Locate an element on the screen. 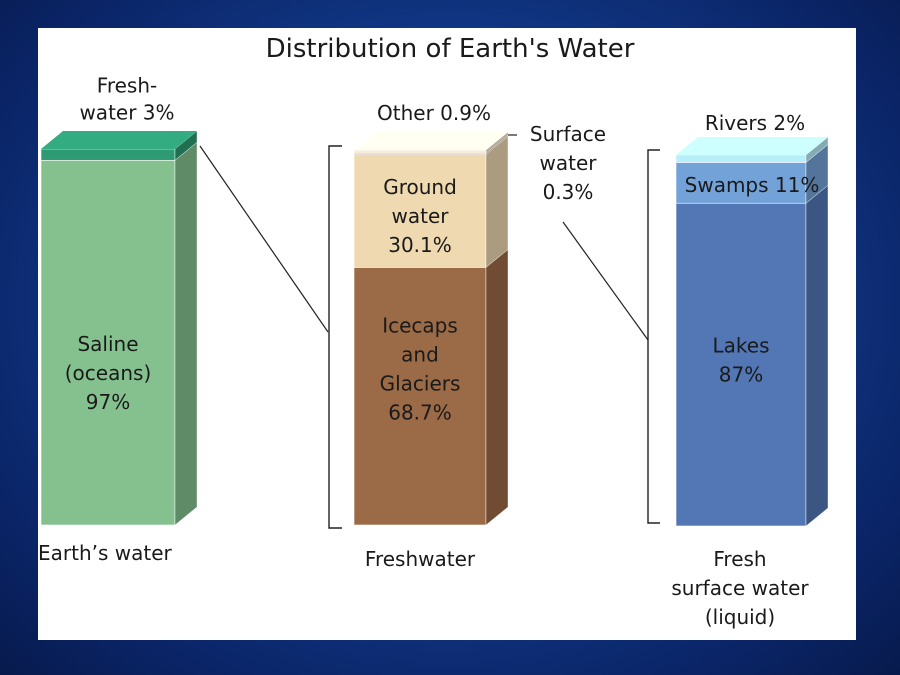 The height and width of the screenshot is (675, 900). data-label: Icecaps is located at coordinates (420, 326).